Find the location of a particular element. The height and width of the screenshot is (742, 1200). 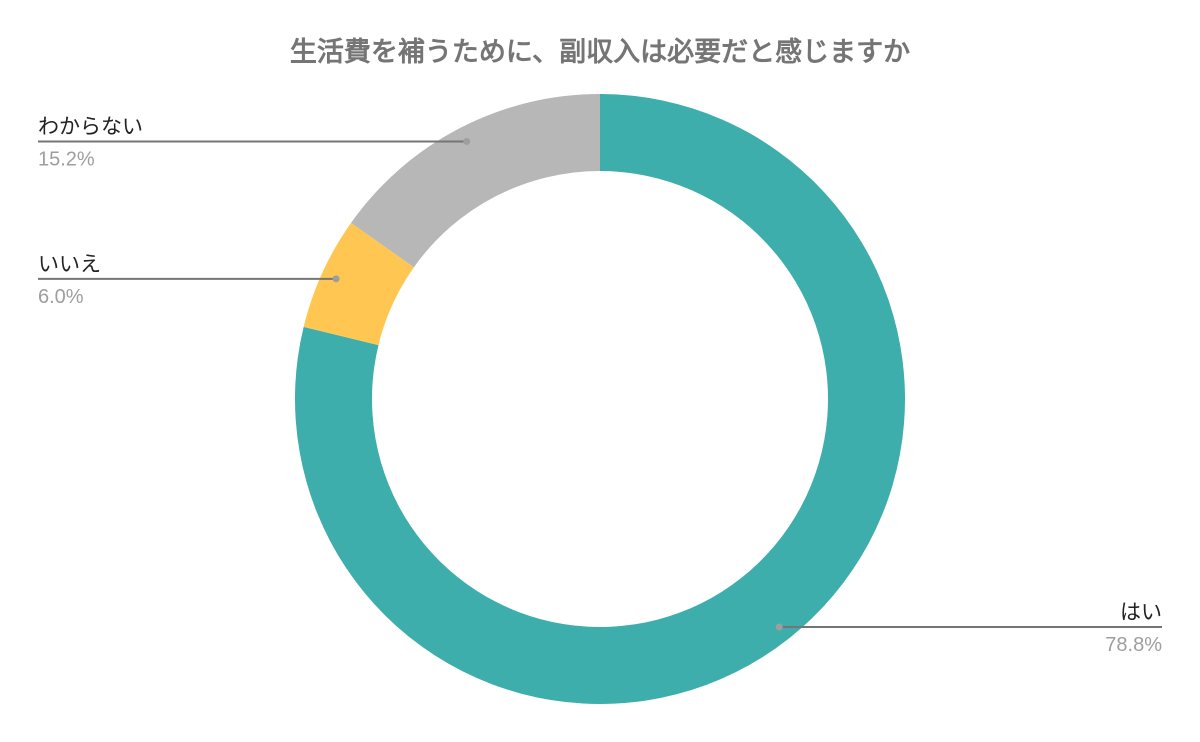

slice-value-label-2: 15.2% is located at coordinates (66, 159).